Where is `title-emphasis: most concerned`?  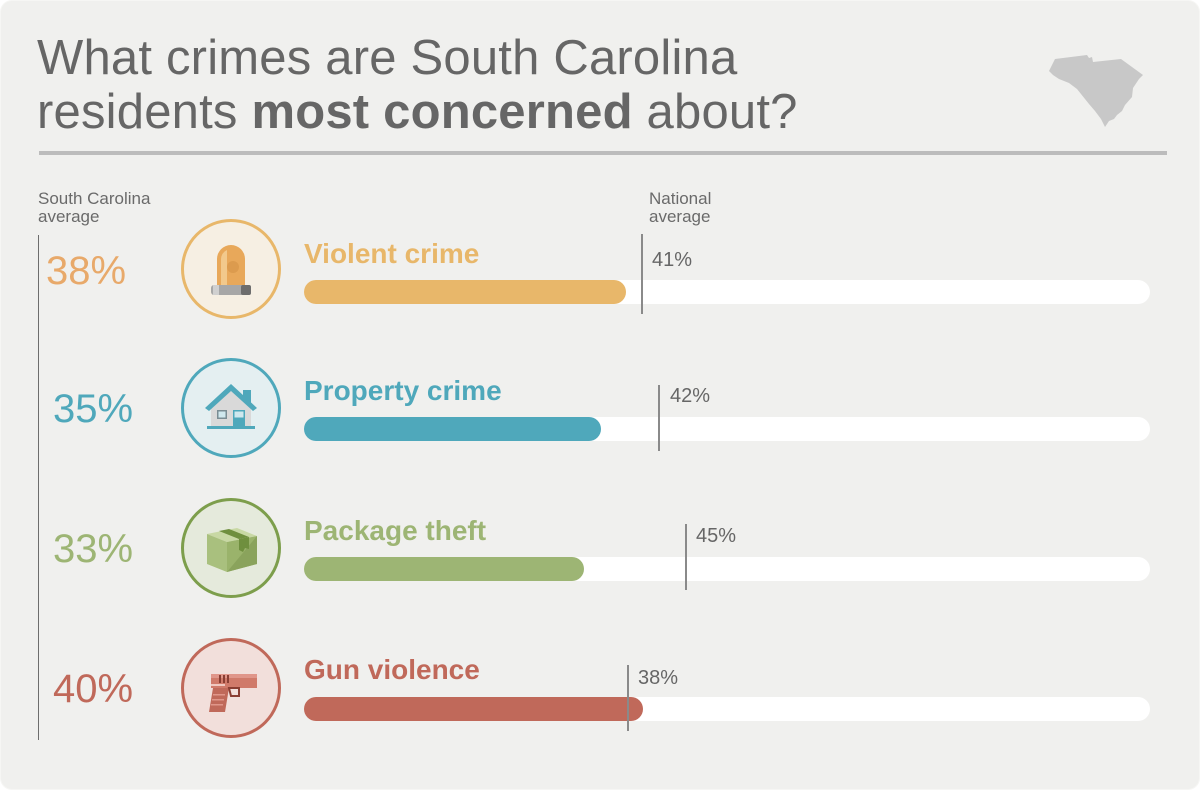 title-emphasis: most concerned is located at coordinates (442, 112).